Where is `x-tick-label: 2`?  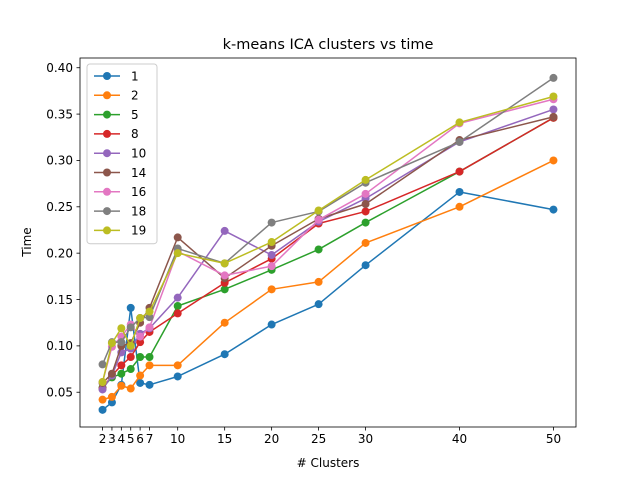
x-tick-label: 2 is located at coordinates (103, 439).